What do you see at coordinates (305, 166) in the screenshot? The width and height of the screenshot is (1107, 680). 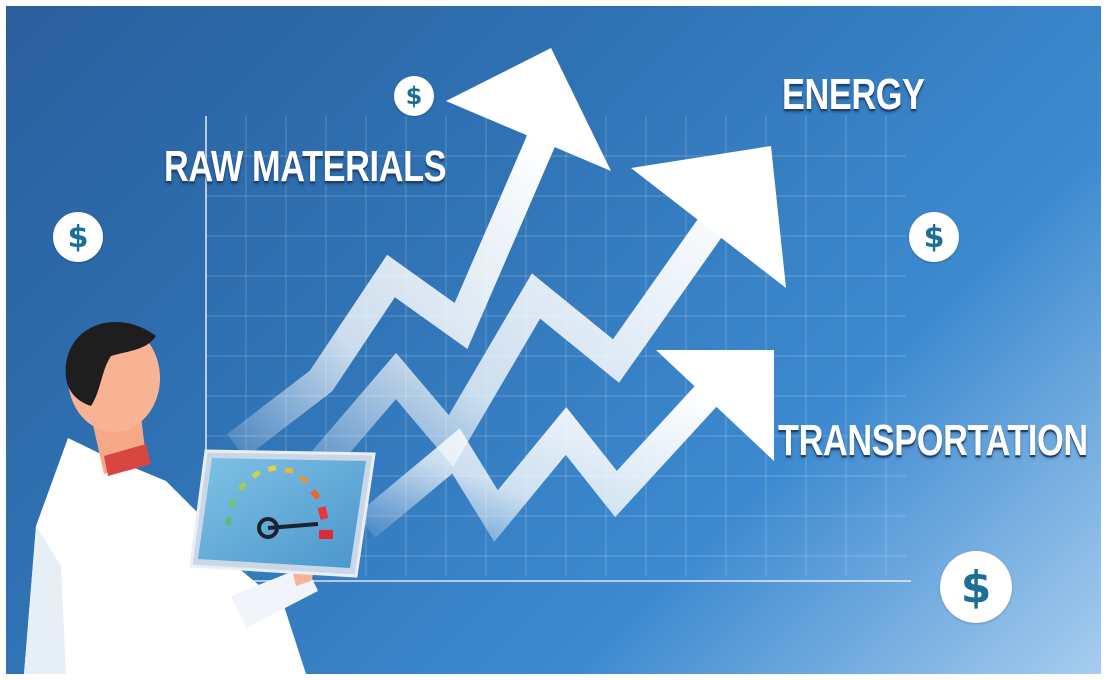 I see `raw-materials-label: RAW MATERIALS` at bounding box center [305, 166].